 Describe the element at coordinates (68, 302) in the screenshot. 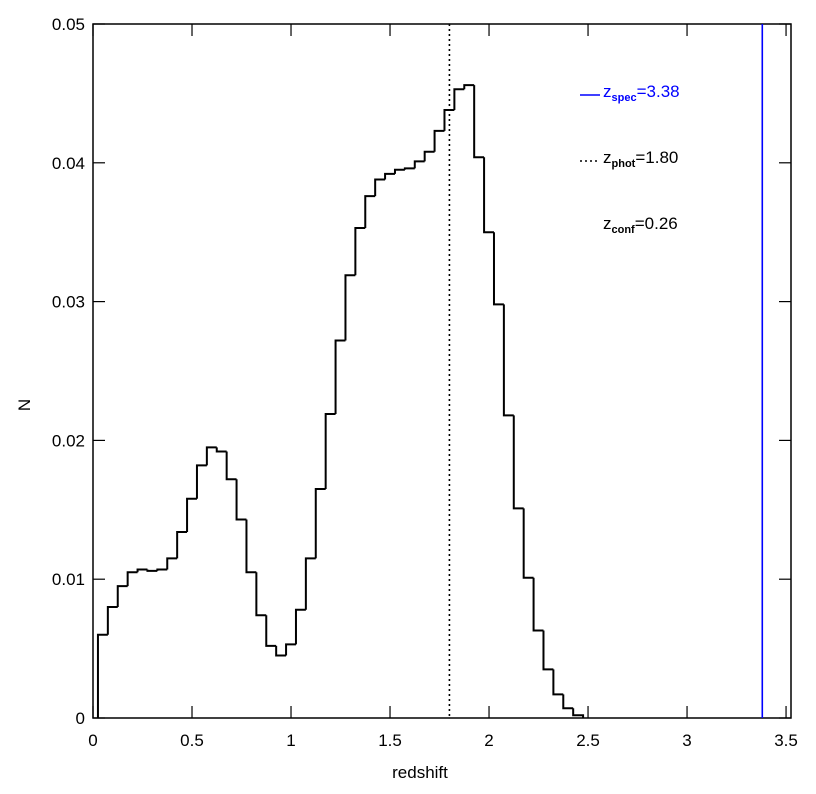

I see `y-tick-label: 0.03` at that location.